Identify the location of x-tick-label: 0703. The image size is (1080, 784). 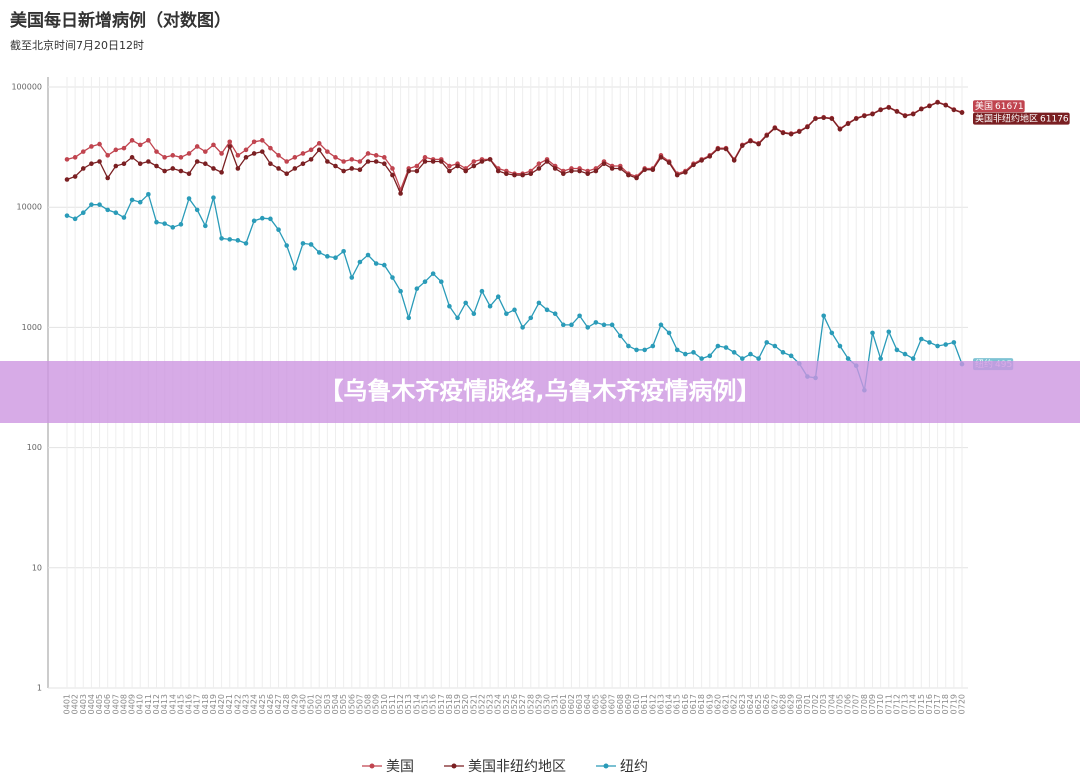
(823, 704).